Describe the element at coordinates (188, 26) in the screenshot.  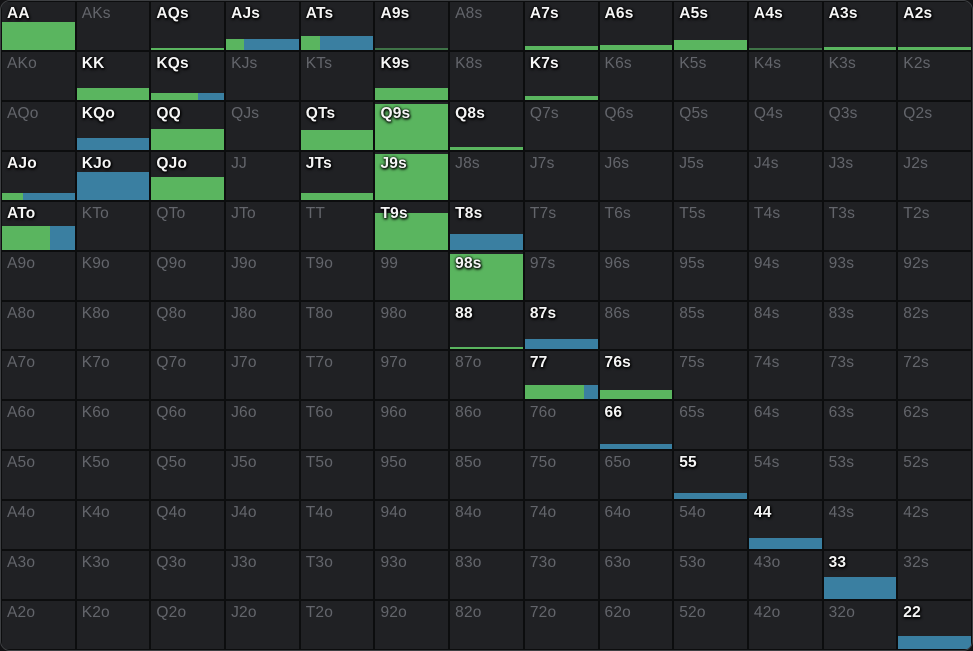
I see `hand-cell-AQs: AQs` at that location.